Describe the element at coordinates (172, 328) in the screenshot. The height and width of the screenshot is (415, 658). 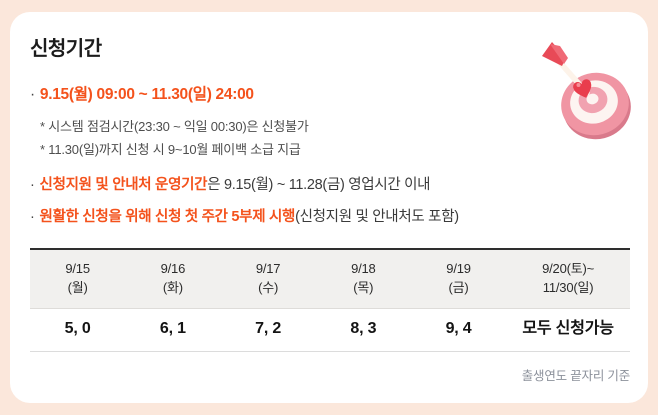
I see `value-cell-916: 6, 1` at that location.